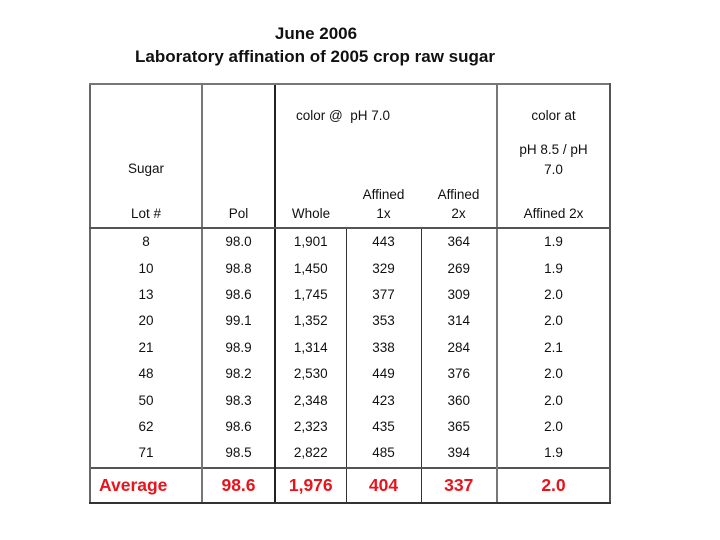 Image resolution: width=720 pixels, height=540 pixels. I want to click on header-affined1x-line2: 1x, so click(383, 213).